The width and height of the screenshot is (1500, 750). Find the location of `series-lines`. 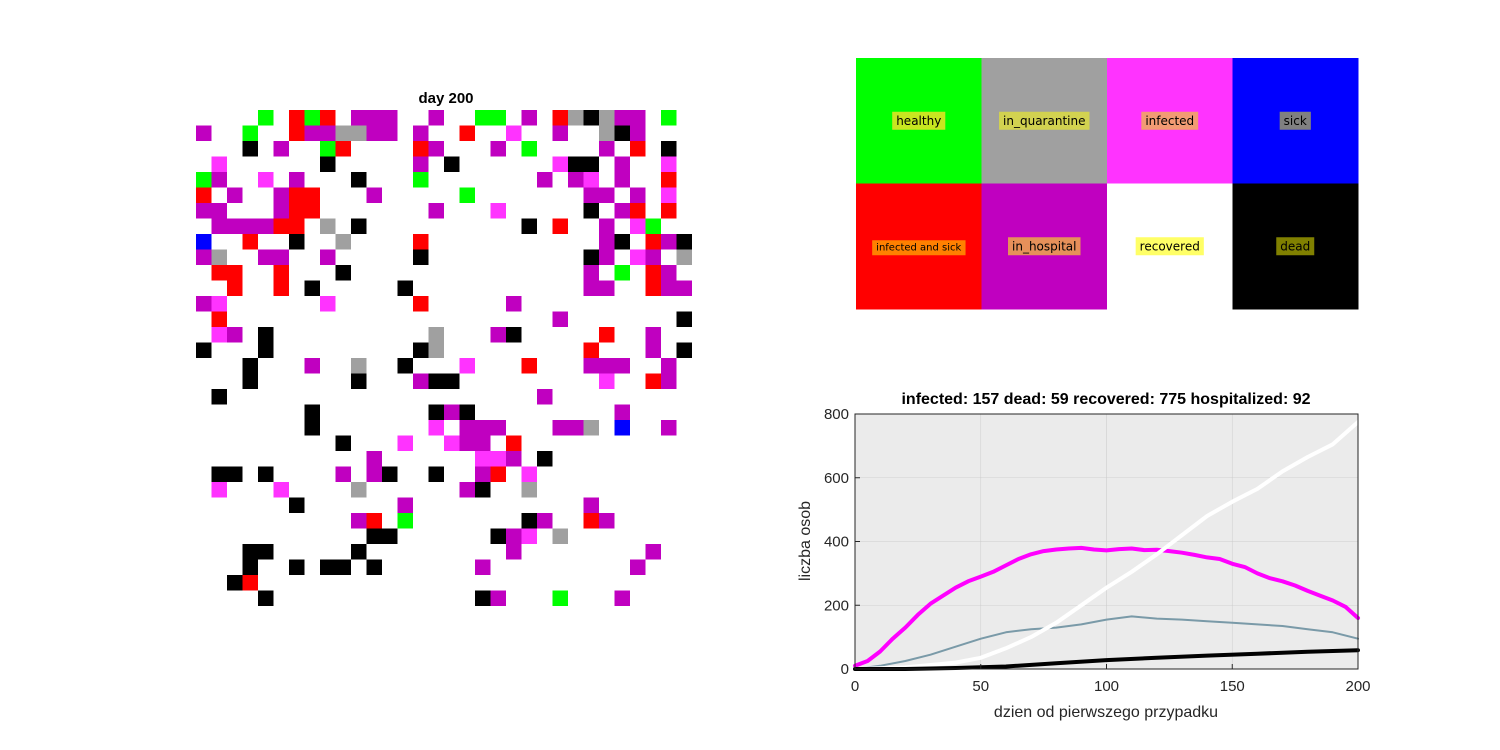

series-lines is located at coordinates (1106, 545).